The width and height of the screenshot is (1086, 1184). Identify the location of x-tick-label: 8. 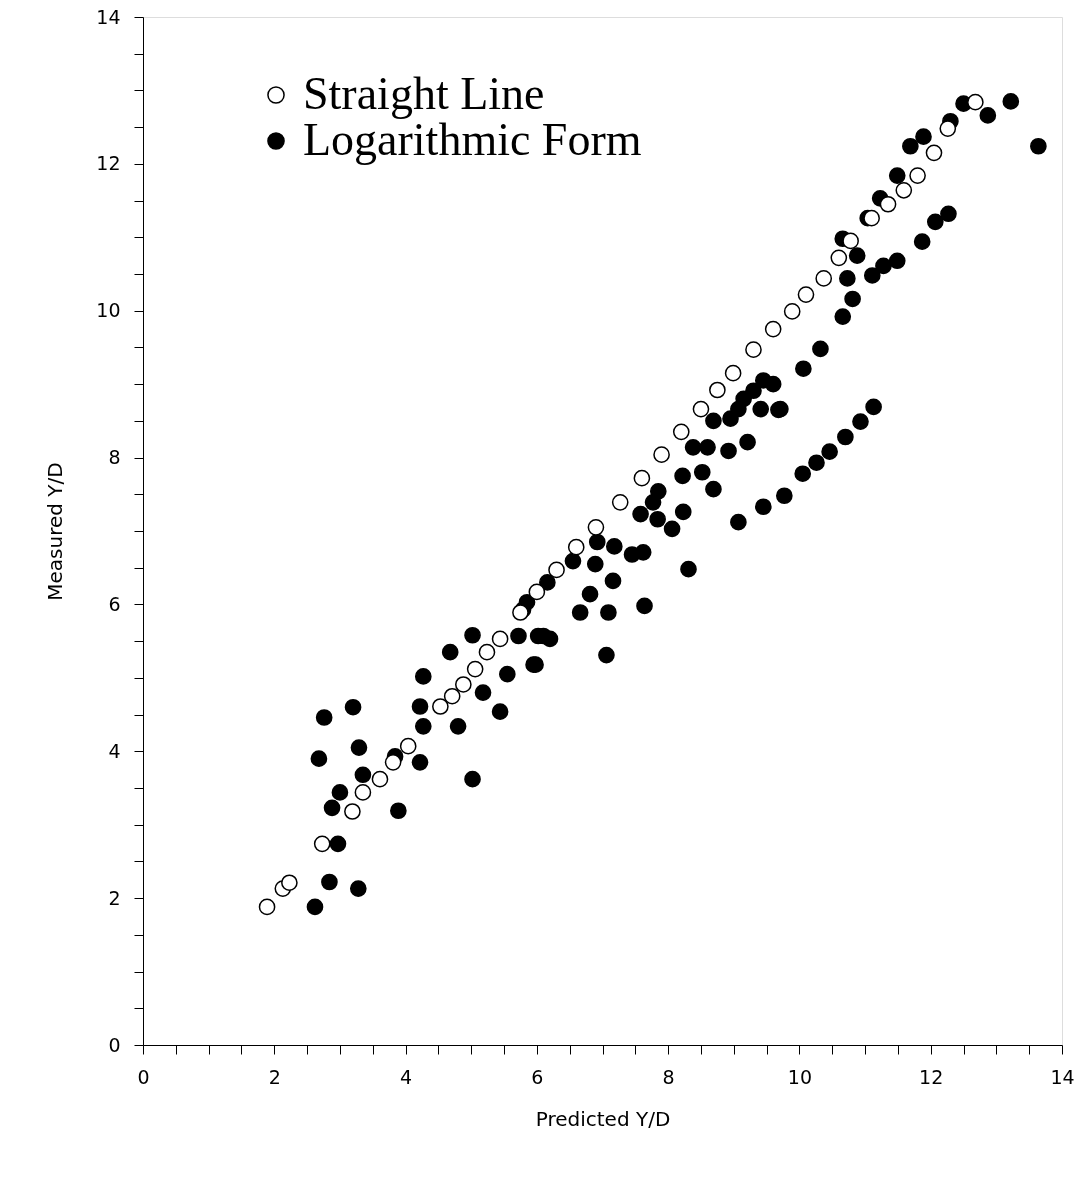
(668, 1076).